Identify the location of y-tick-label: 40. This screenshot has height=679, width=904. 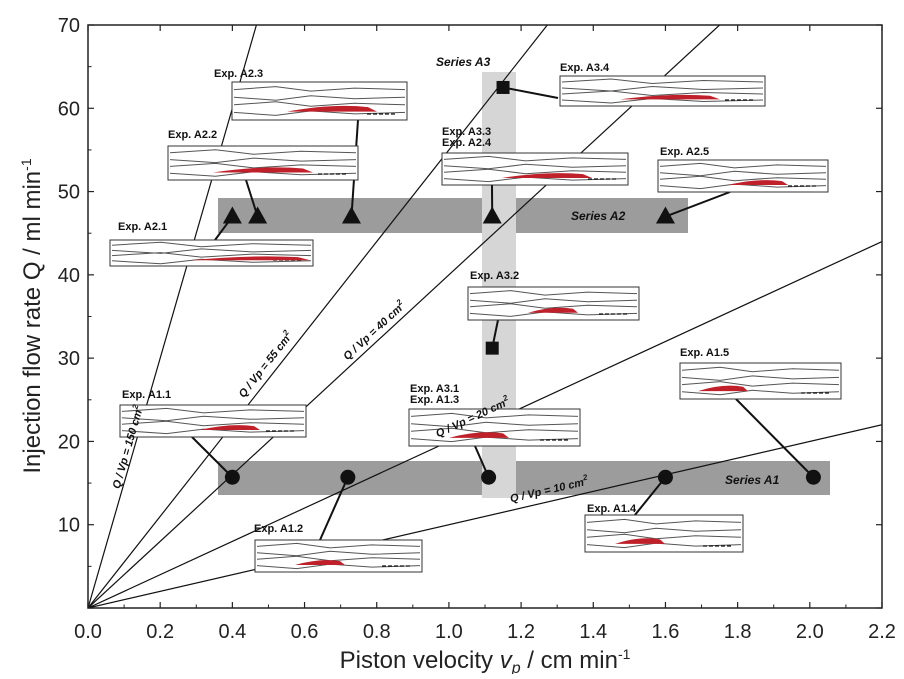
(69, 276).